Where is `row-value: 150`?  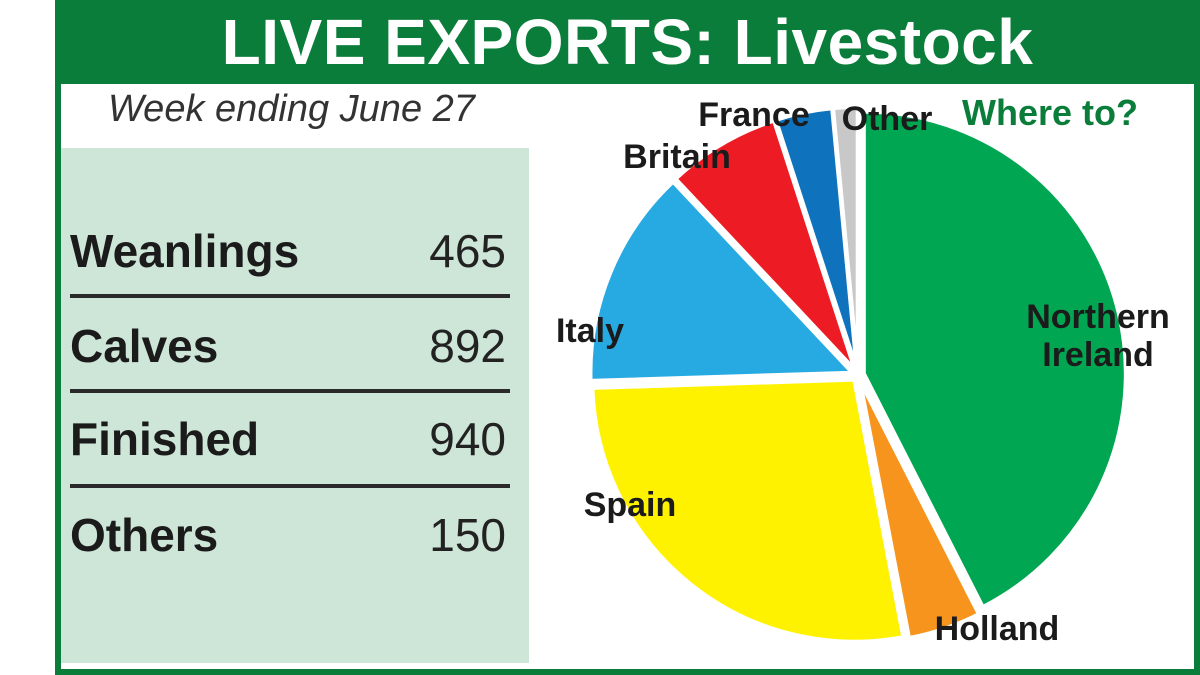 row-value: 150 is located at coordinates (467, 535).